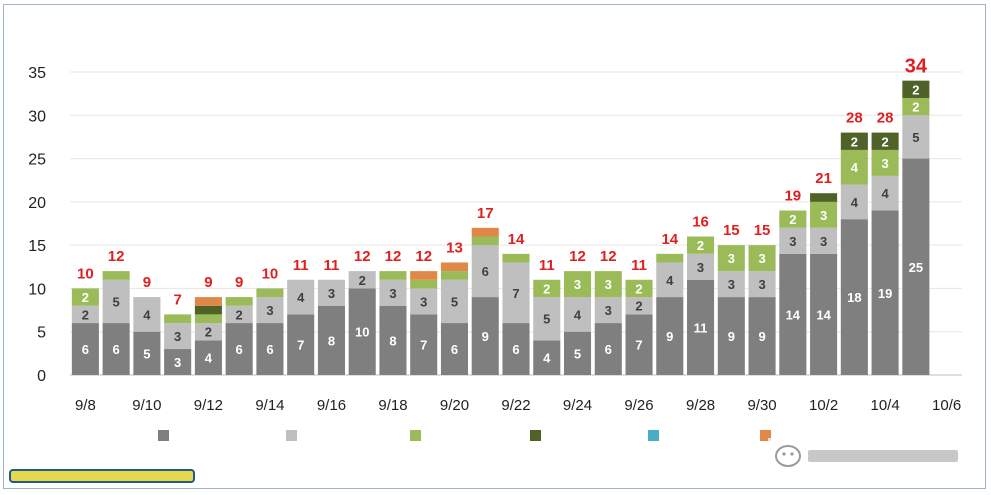  Describe the element at coordinates (37, 225) in the screenshot. I see `y-axis: 0 5 10 15 20 25 30 35` at that location.